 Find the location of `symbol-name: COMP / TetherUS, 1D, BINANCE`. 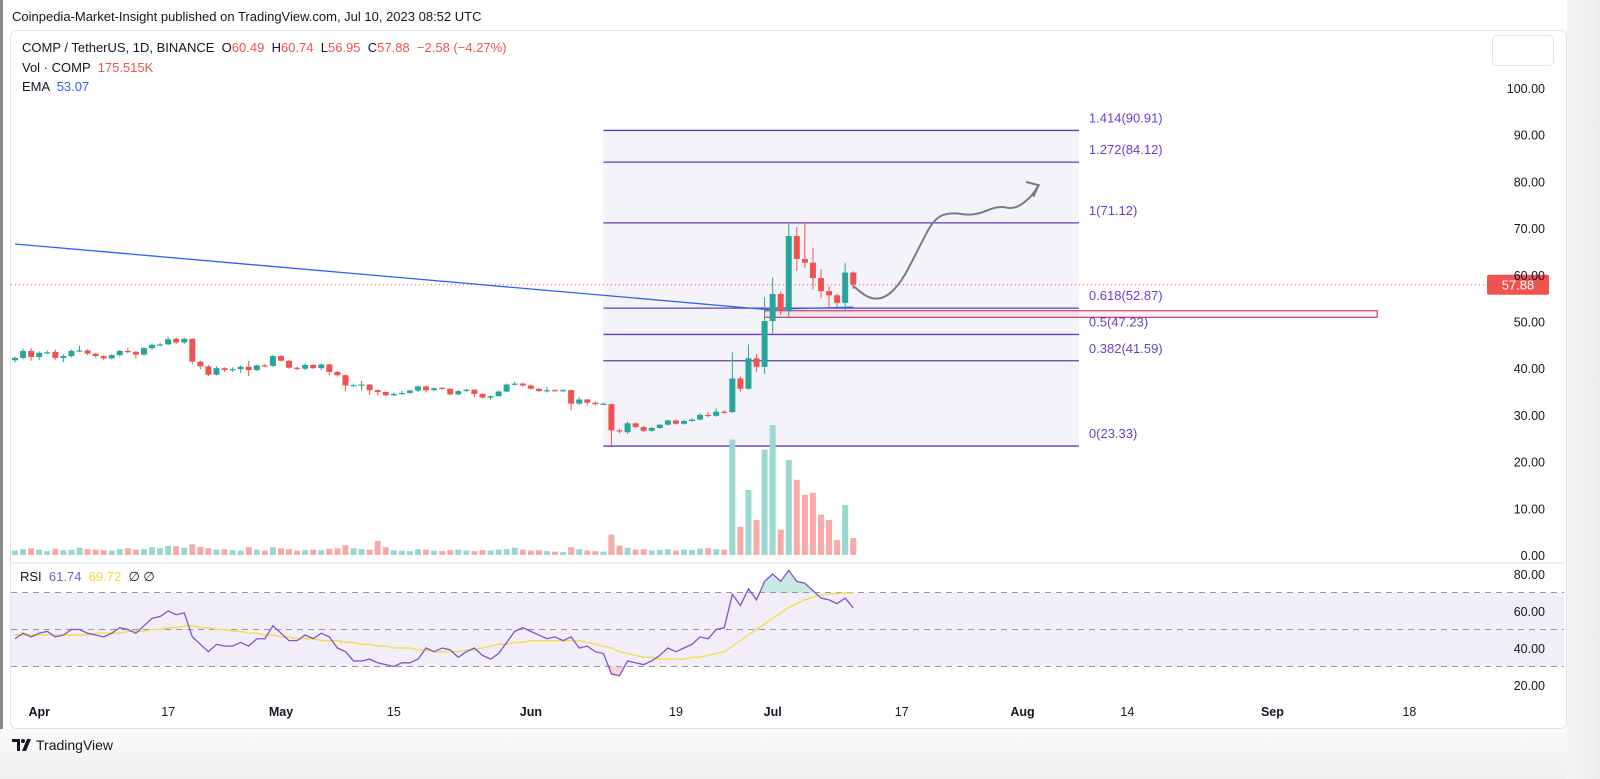

symbol-name: COMP / TetherUS, 1D, BINANCE is located at coordinates (118, 47).